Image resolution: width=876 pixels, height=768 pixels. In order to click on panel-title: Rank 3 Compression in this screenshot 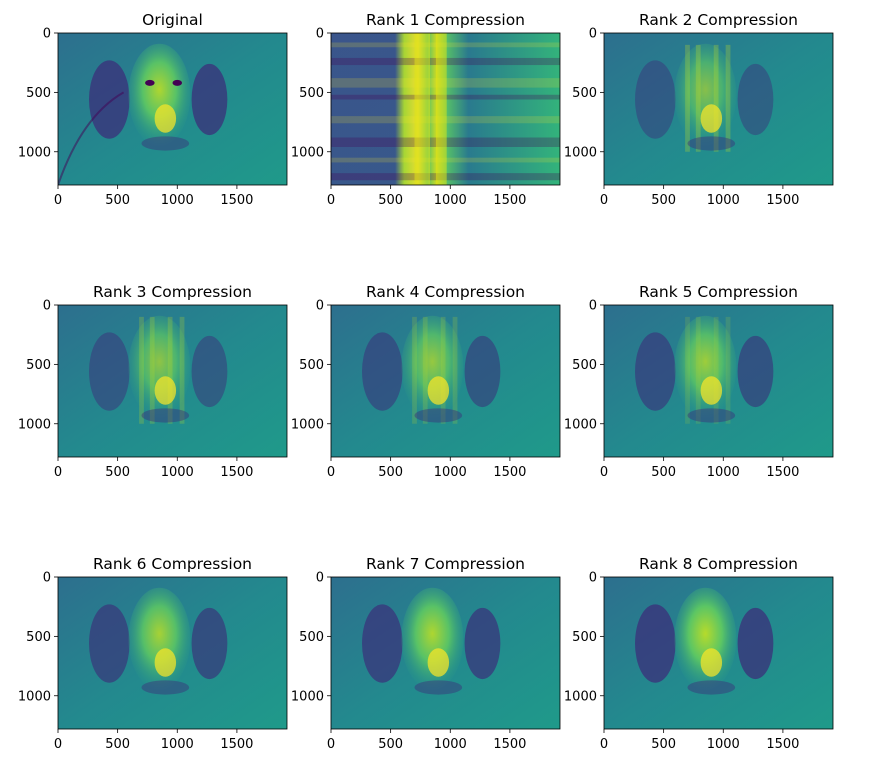, I will do `click(172, 292)`.